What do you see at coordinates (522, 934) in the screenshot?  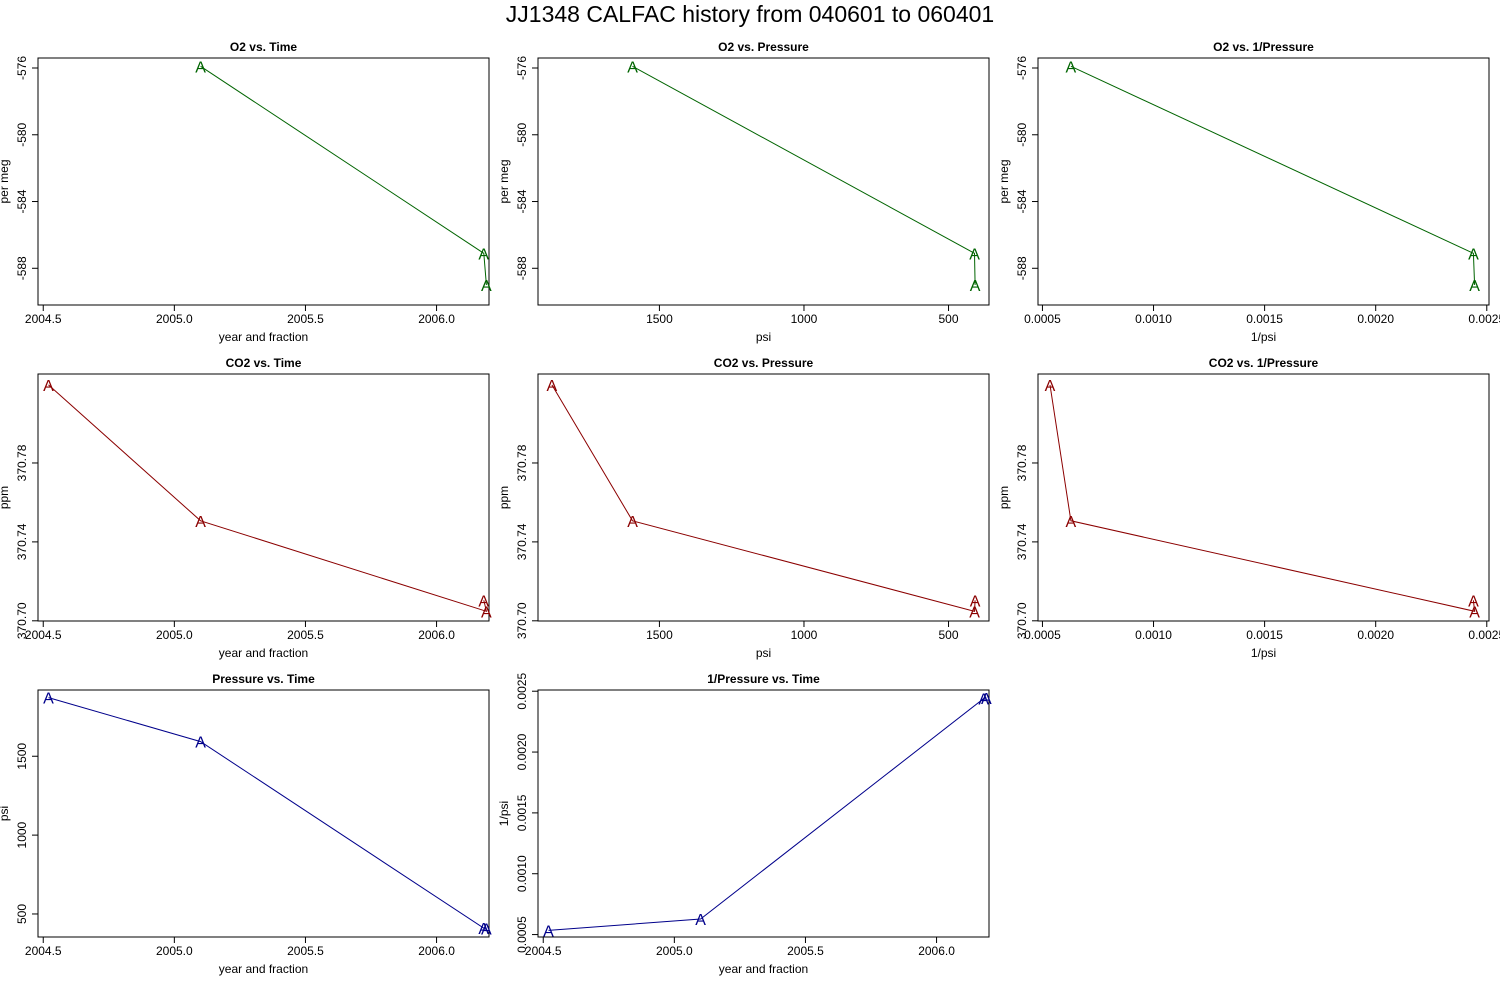 I see `y-tick-label: 0.0005` at bounding box center [522, 934].